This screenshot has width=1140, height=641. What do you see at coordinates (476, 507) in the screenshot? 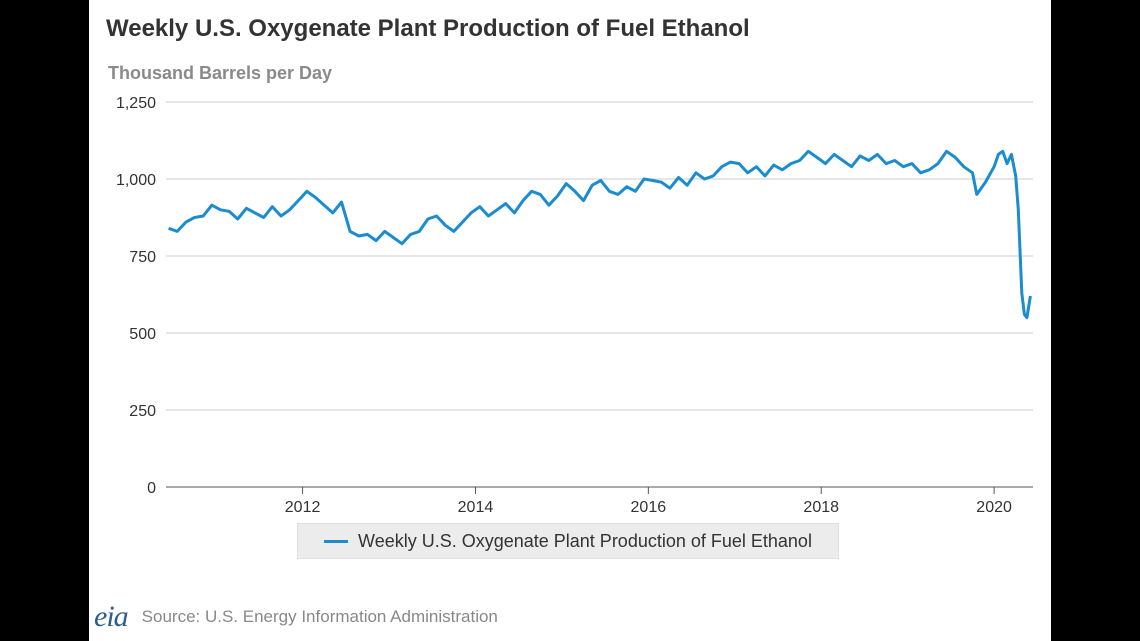
I see `x-tick-label: 2014` at bounding box center [476, 507].